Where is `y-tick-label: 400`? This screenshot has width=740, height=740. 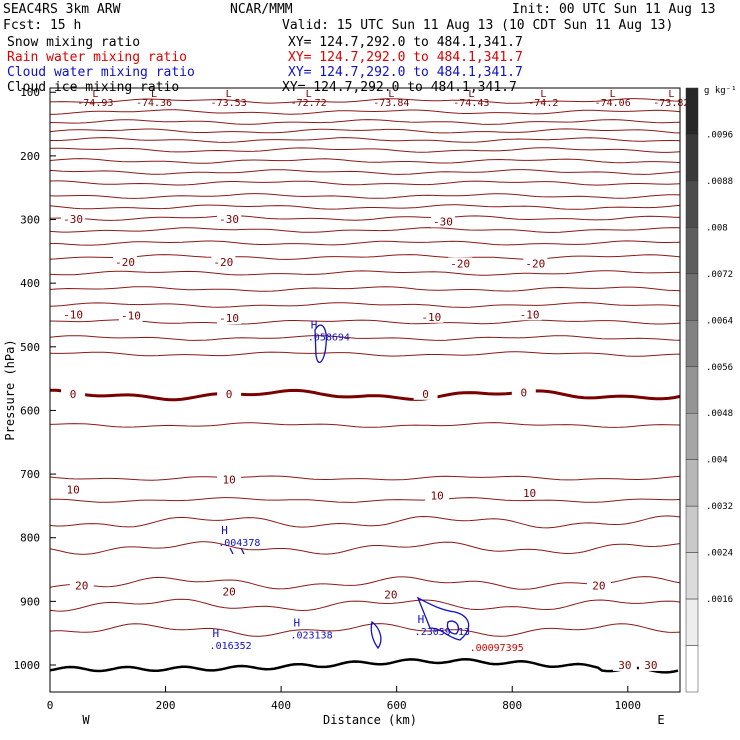
y-tick-label: 400 is located at coordinates (30, 283).